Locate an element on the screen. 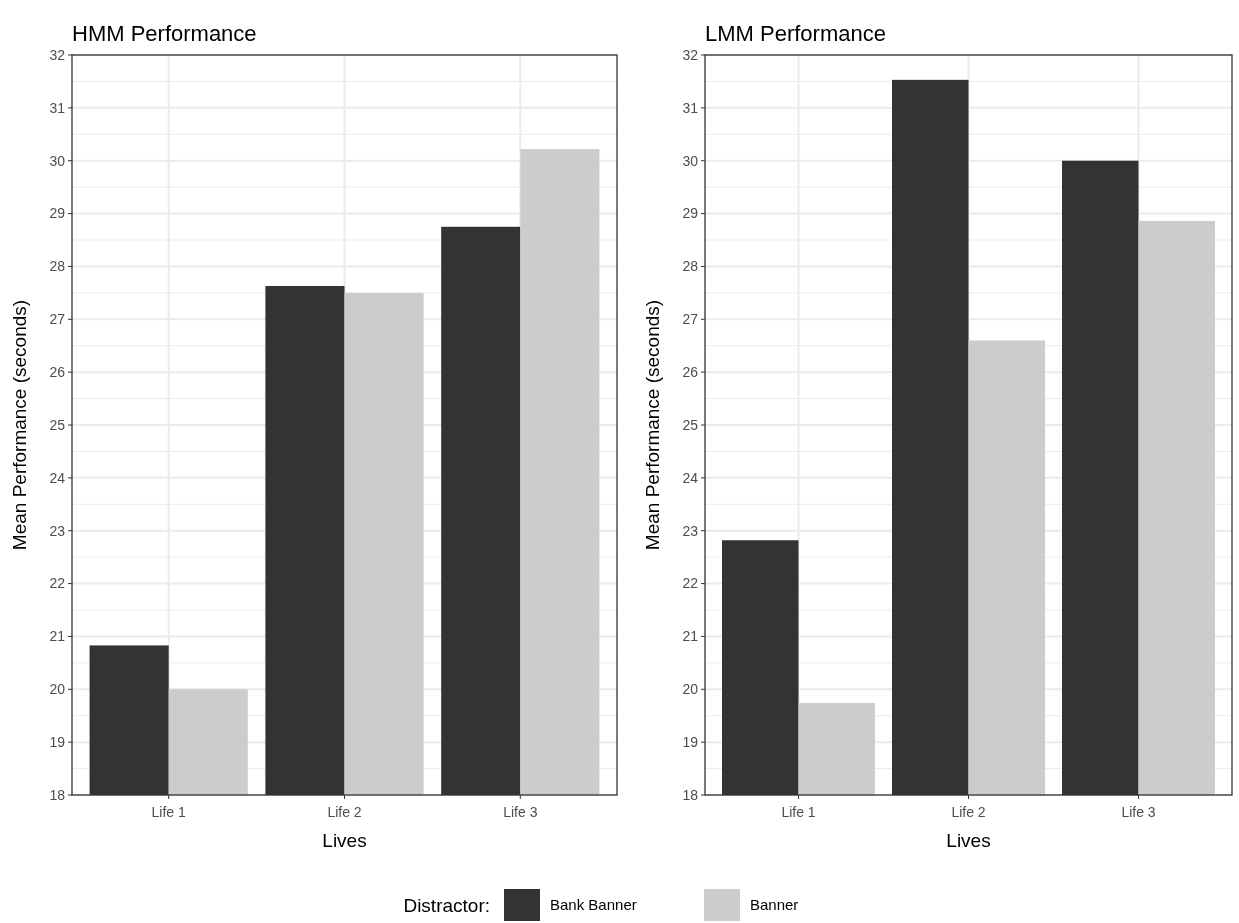 This screenshot has width=1239, height=923. legend-label: Bank Banner is located at coordinates (593, 905).